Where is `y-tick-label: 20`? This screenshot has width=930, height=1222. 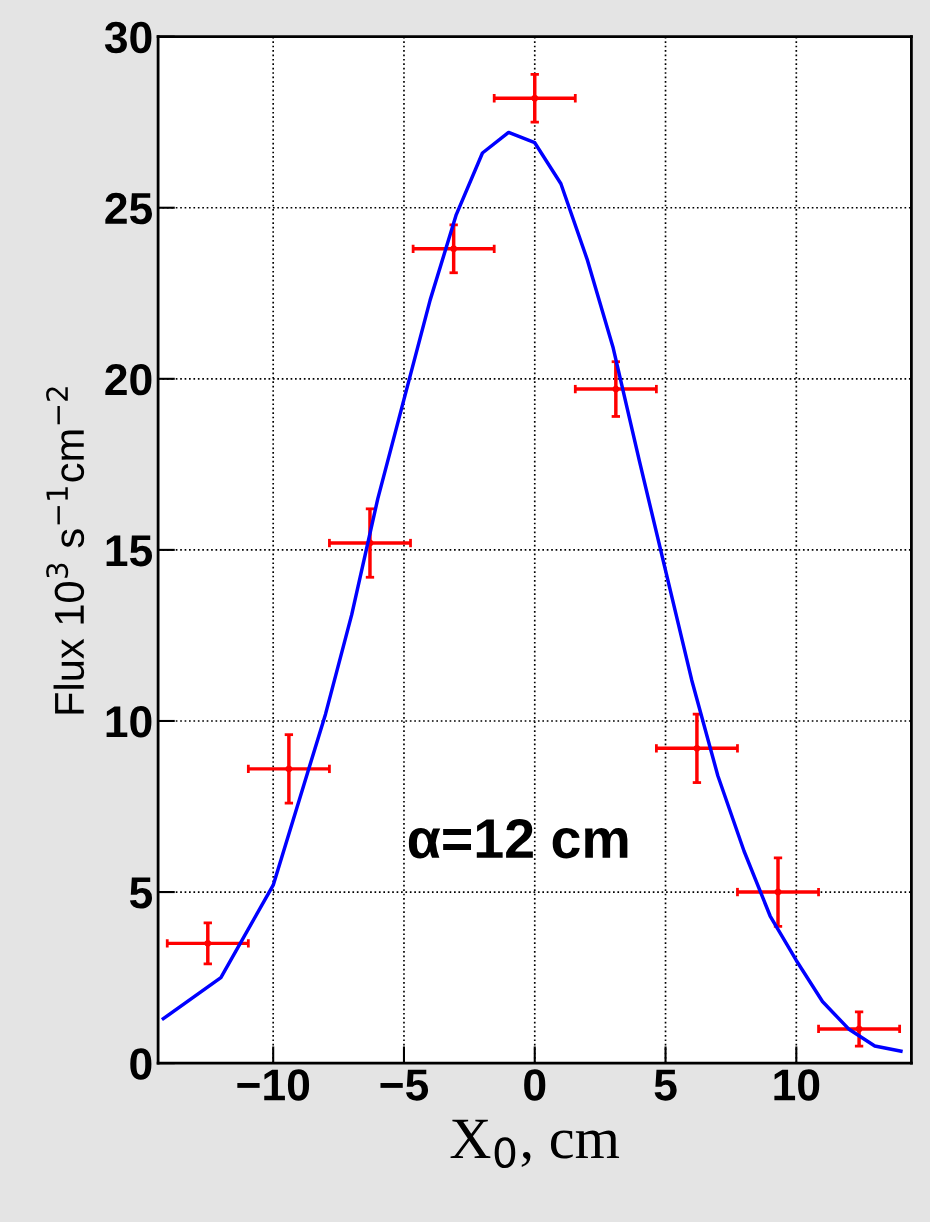 y-tick-label: 20 is located at coordinates (128, 379).